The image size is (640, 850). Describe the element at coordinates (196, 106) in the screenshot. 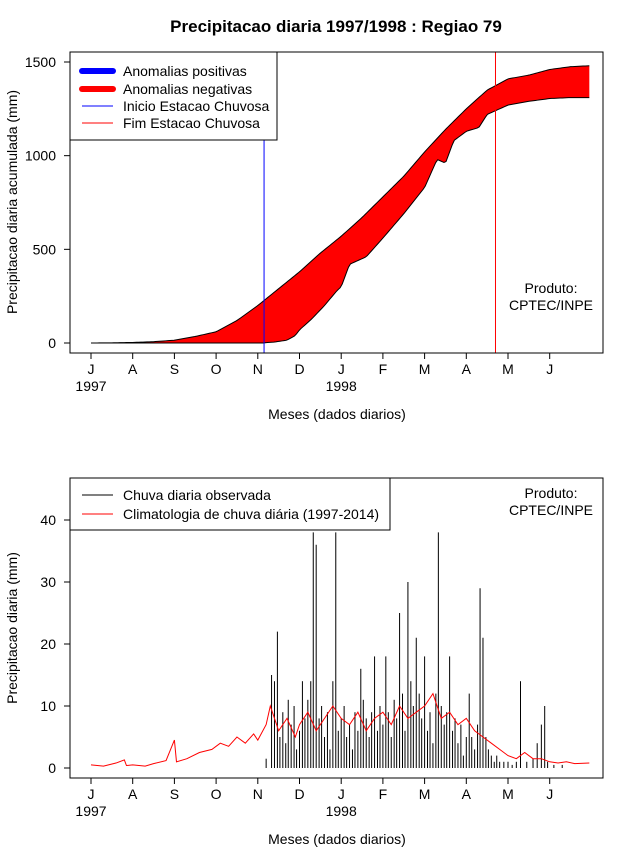

I see `legend-label: Inicio Estacao Chuvosa` at that location.